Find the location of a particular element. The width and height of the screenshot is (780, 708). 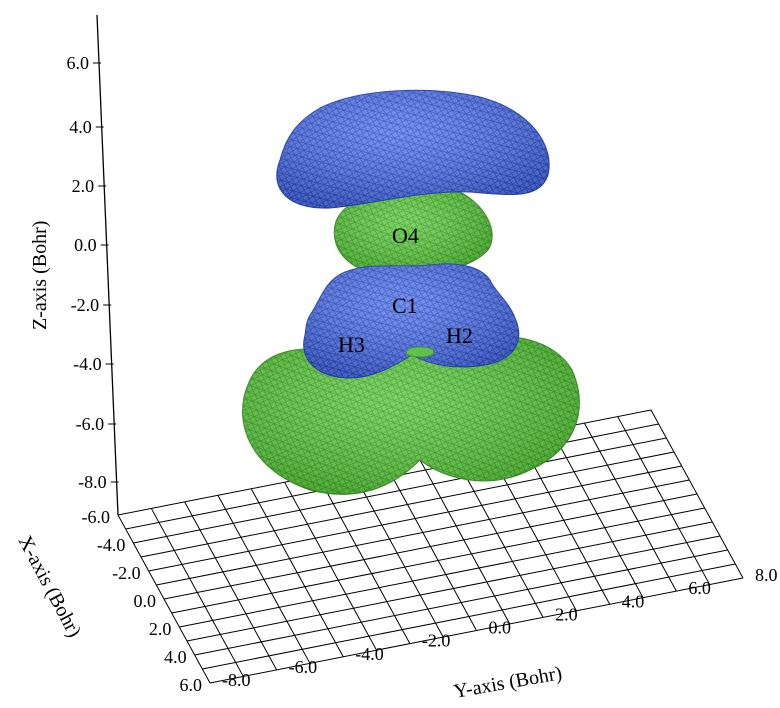

lower-green-lobe is located at coordinates (411, 415).